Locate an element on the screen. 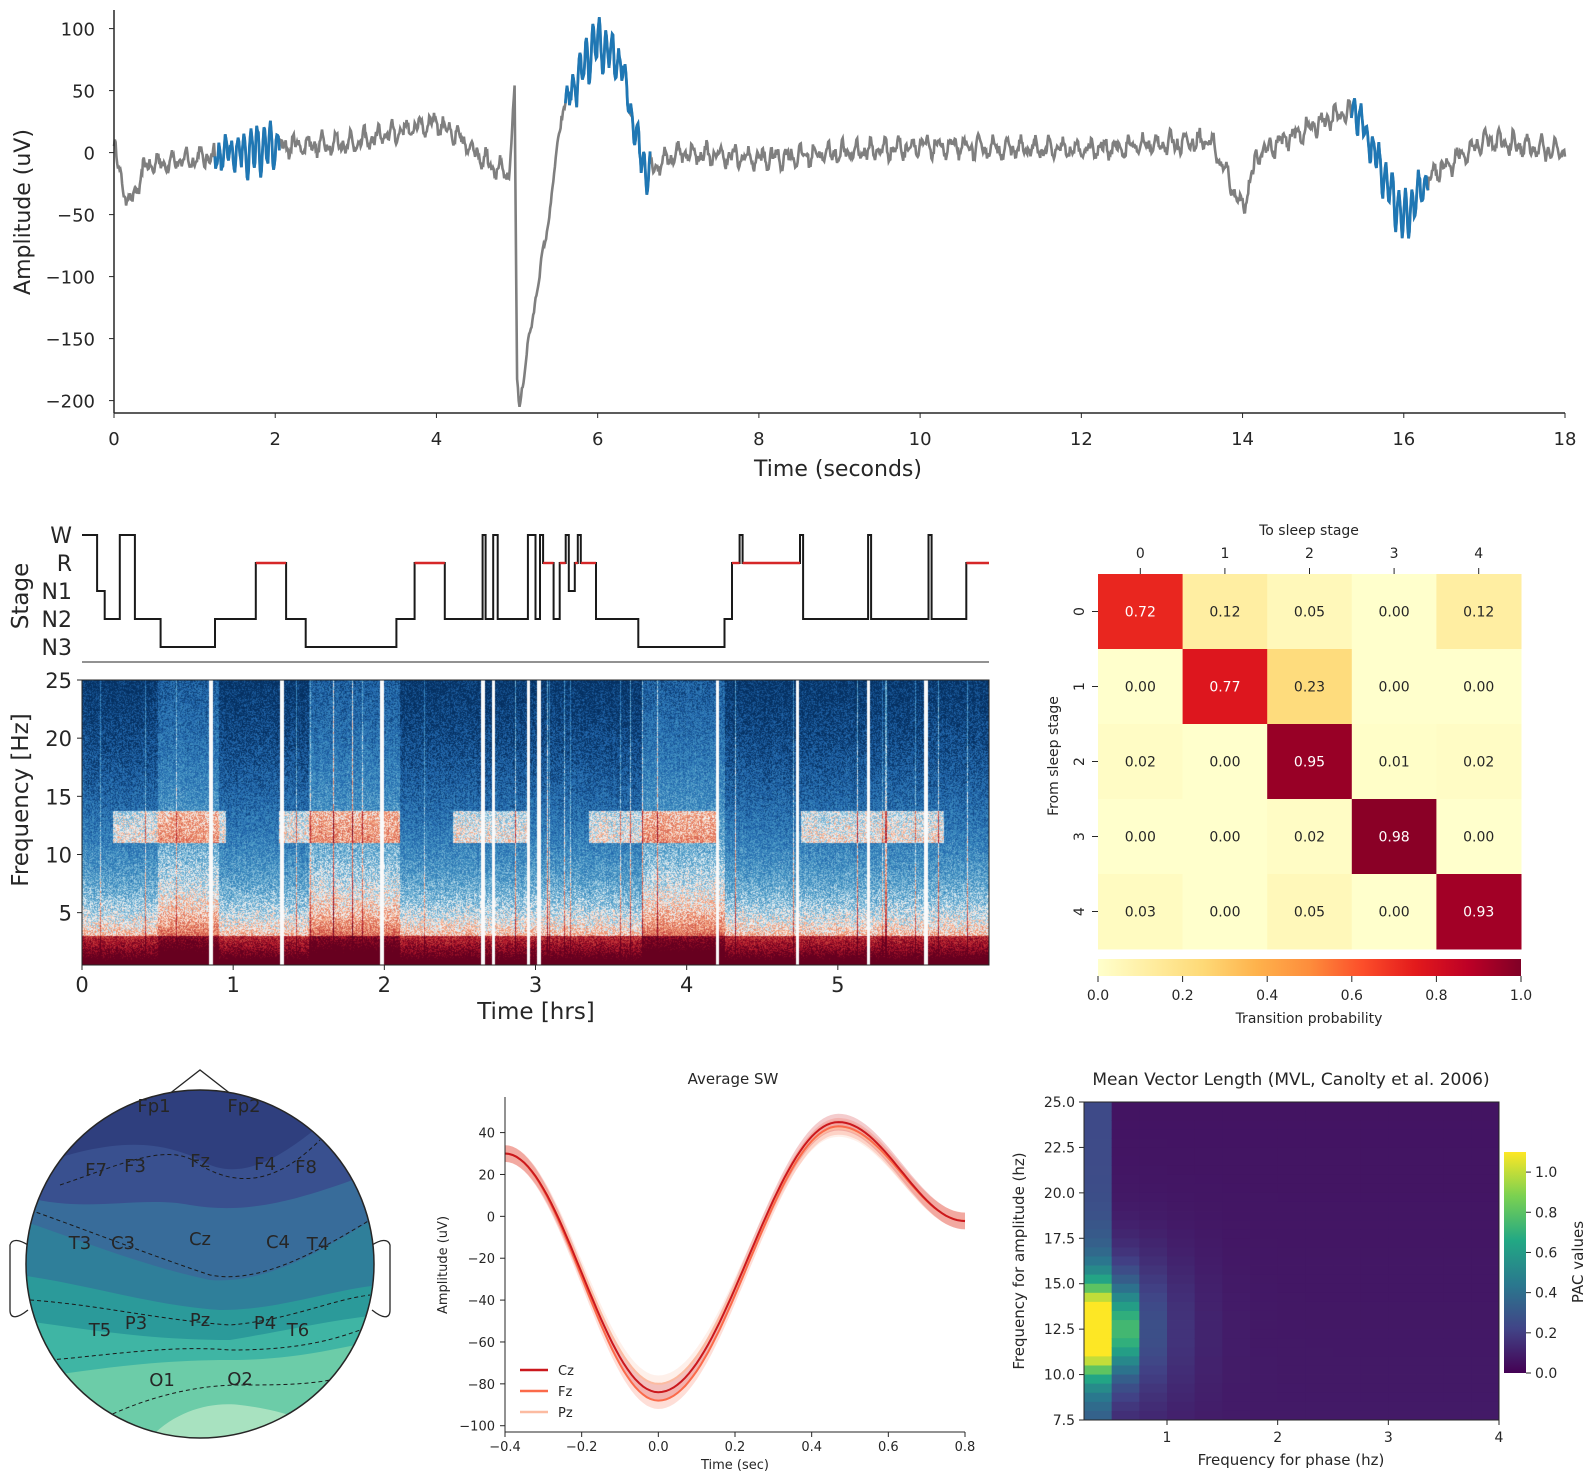 The height and width of the screenshot is (1479, 1585). eeg-x-tick-label: 14 is located at coordinates (1242, 439).